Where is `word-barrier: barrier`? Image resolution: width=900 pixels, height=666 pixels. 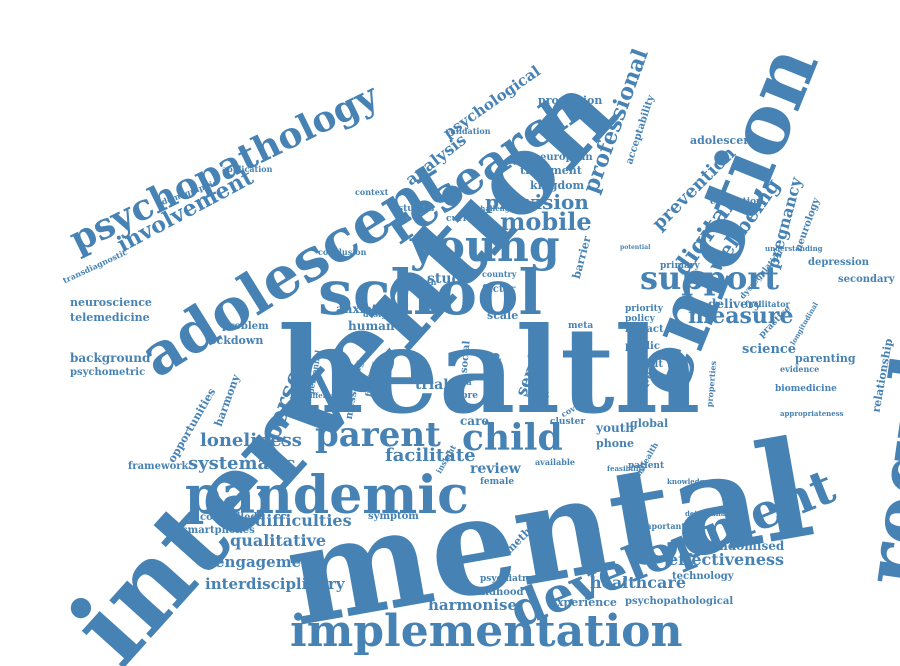
word-barrier: barrier is located at coordinates (581, 257).